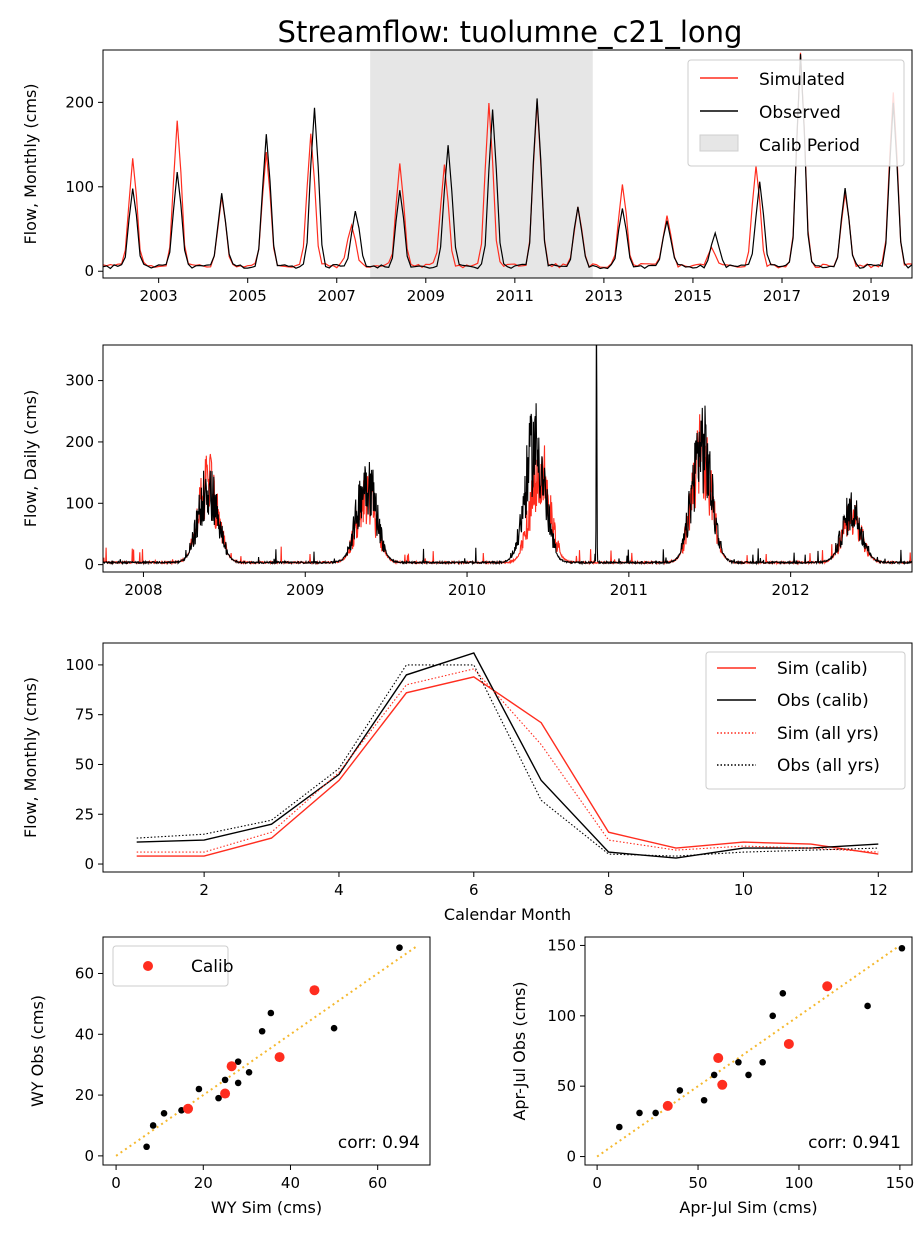 The height and width of the screenshot is (1234, 920). I want to click on x-tick-label: 2003, so click(159, 296).